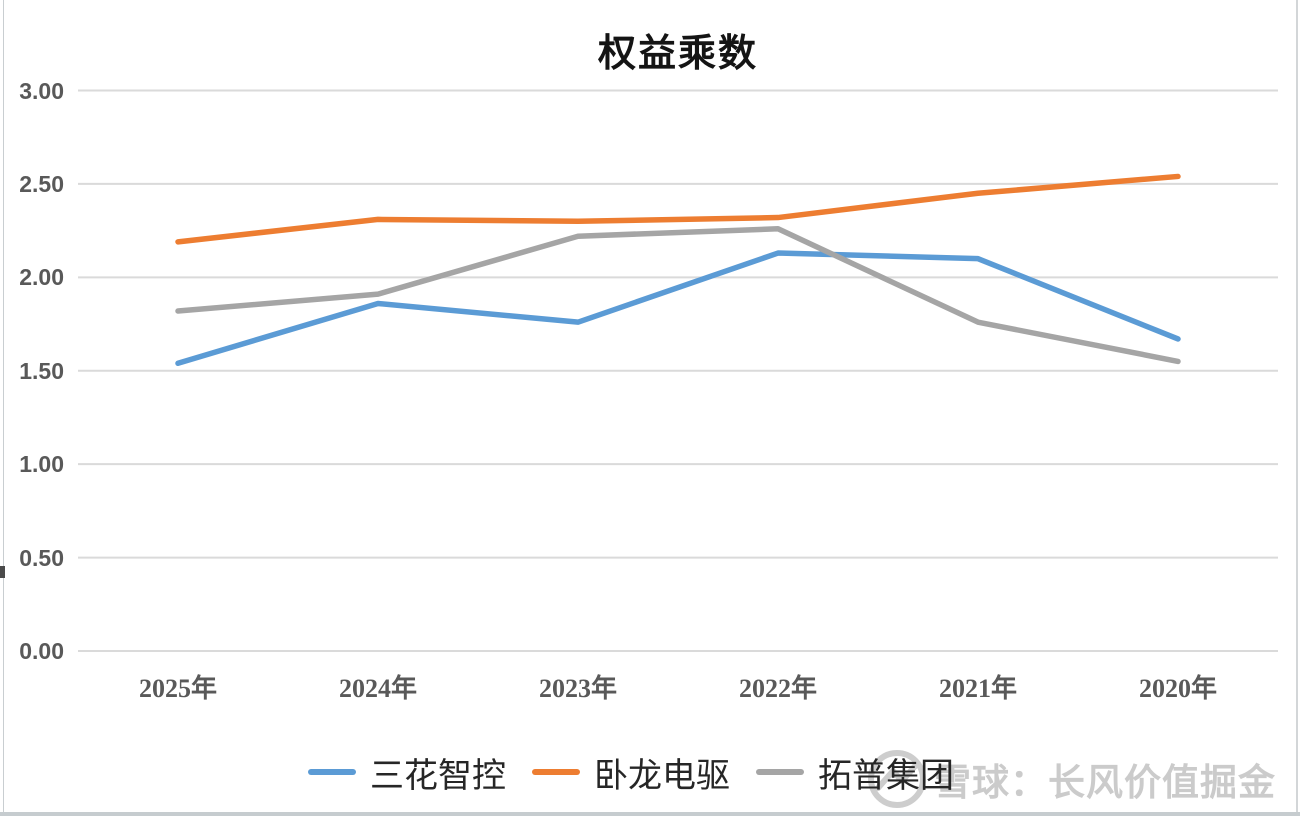  What do you see at coordinates (3, 406) in the screenshot?
I see `window-border-left` at bounding box center [3, 406].